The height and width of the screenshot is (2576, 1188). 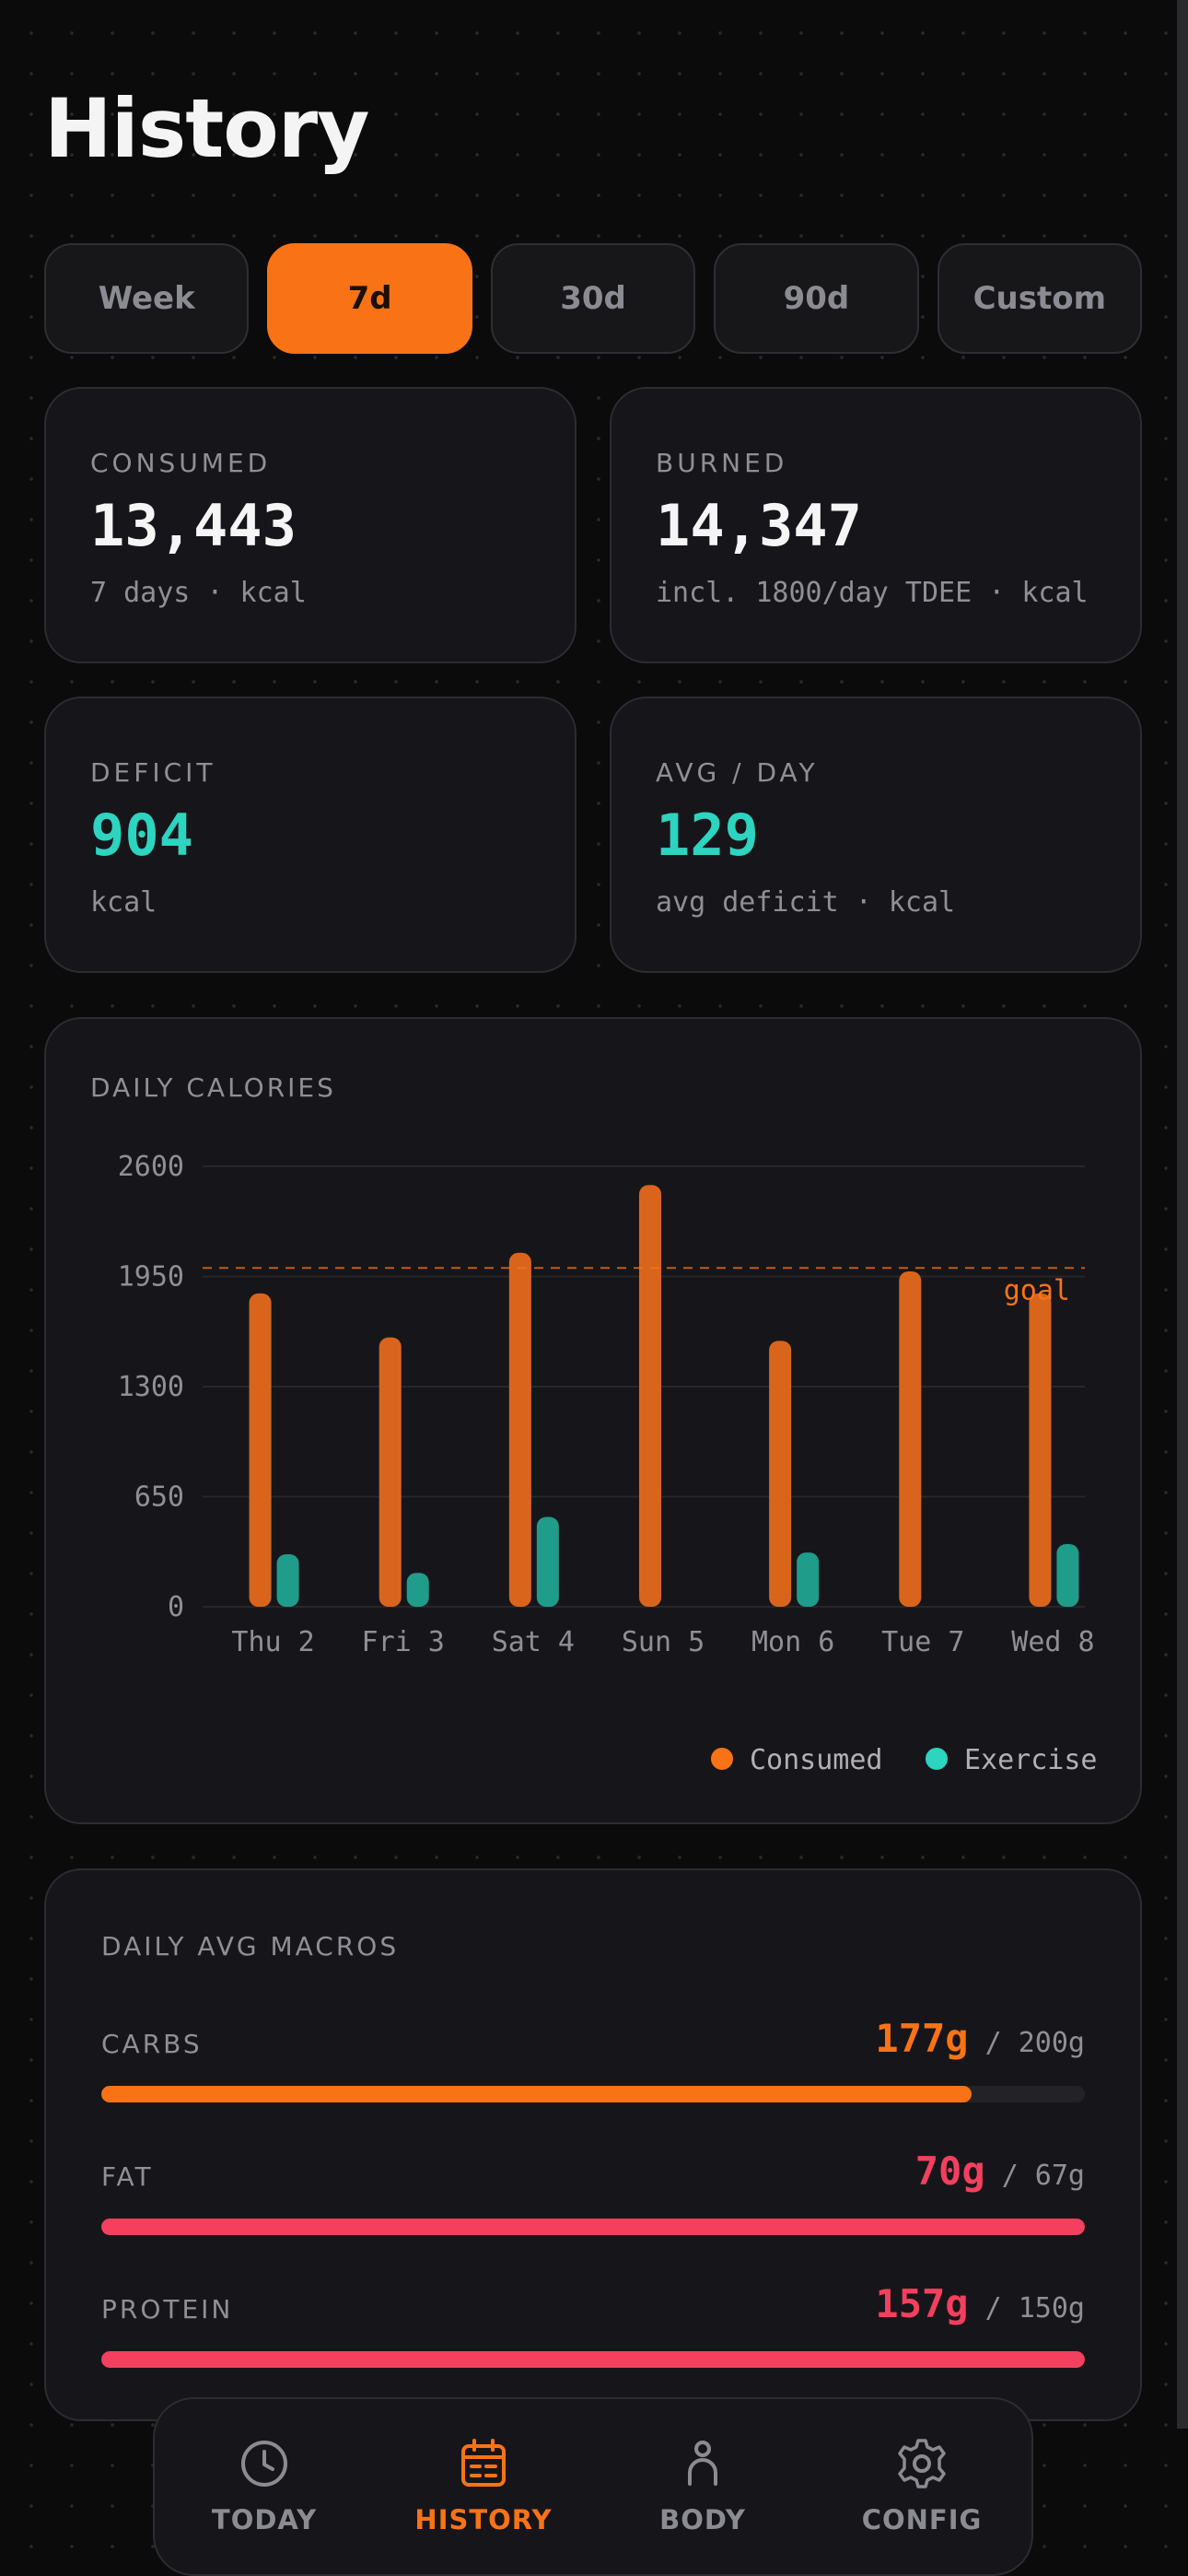 What do you see at coordinates (816, 299) in the screenshot?
I see `range-tab-90d: 90d` at bounding box center [816, 299].